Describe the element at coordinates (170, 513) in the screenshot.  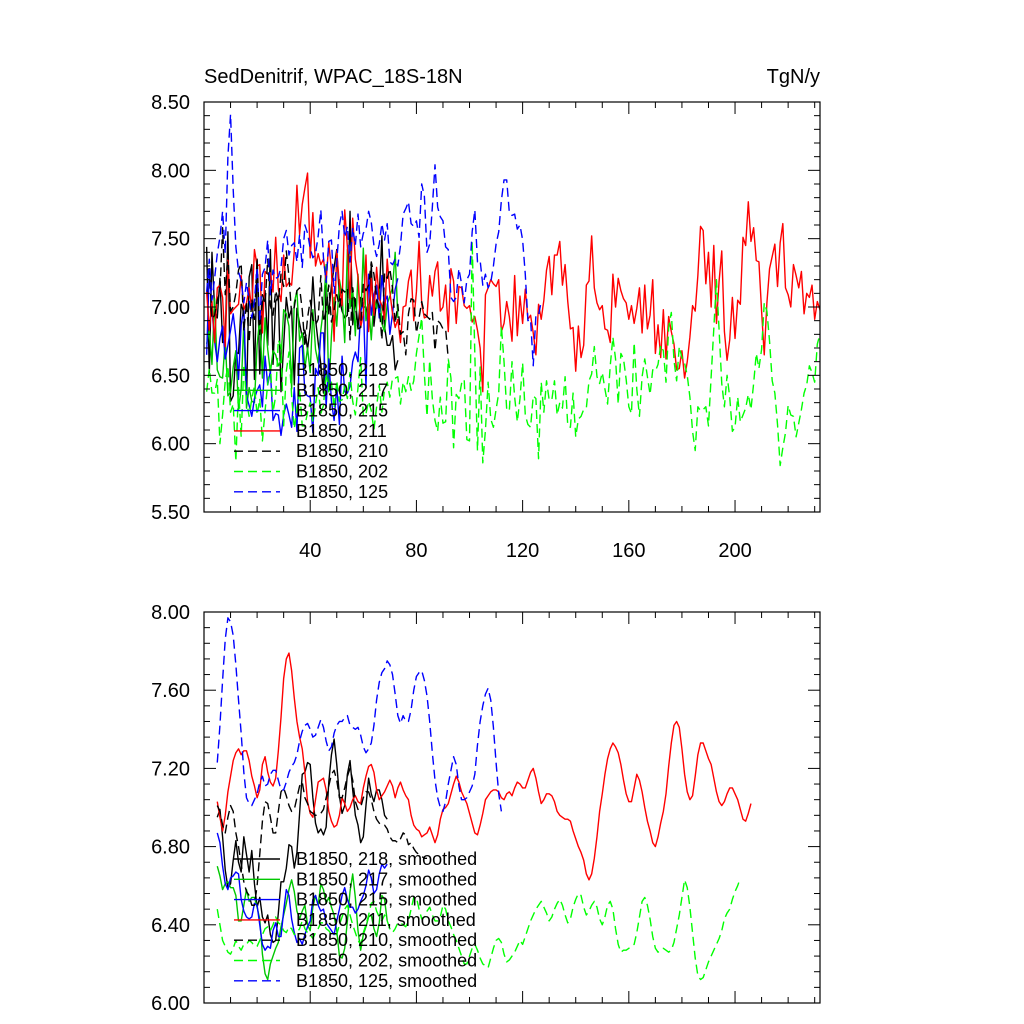
I see `y-tick-label: 5.50` at that location.